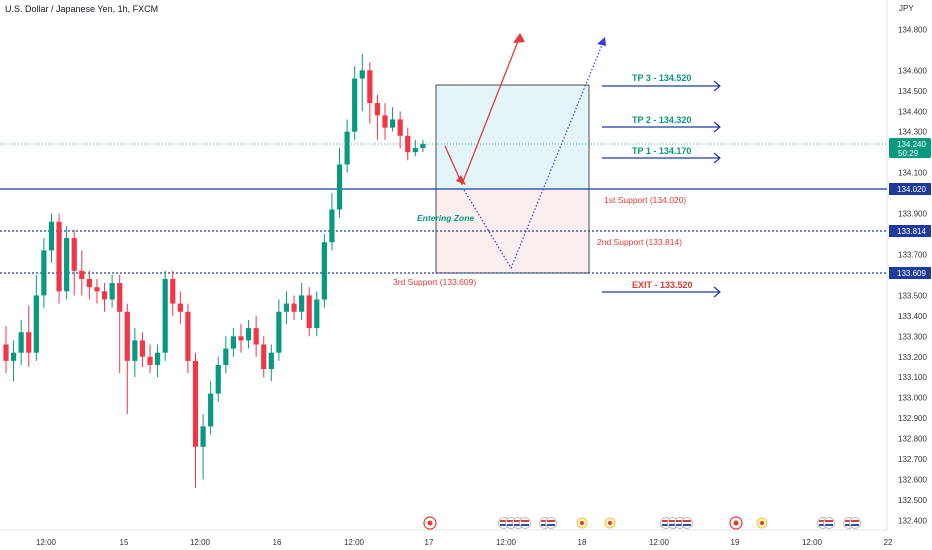  Describe the element at coordinates (906, 8) in the screenshot. I see `currency-label: JPY` at that location.